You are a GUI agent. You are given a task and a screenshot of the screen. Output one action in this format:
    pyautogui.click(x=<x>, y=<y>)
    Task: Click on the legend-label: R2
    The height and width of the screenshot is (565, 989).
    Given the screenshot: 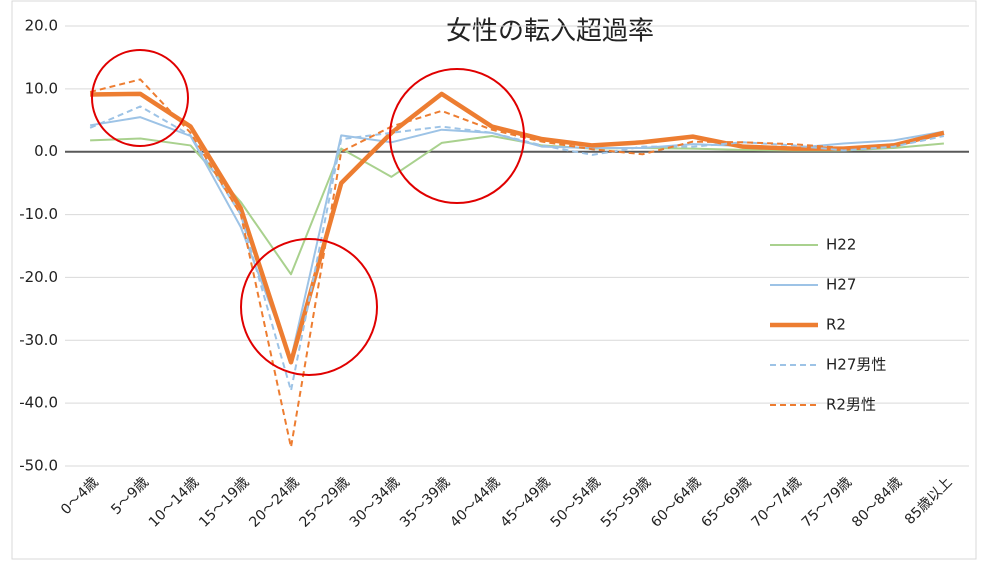 What is the action you would take?
    pyautogui.click(x=836, y=325)
    